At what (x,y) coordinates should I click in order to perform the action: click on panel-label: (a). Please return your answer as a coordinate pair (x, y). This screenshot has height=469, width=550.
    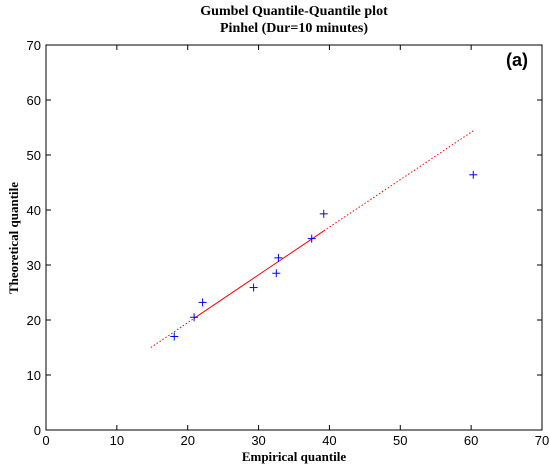
    Looking at the image, I should click on (517, 60).